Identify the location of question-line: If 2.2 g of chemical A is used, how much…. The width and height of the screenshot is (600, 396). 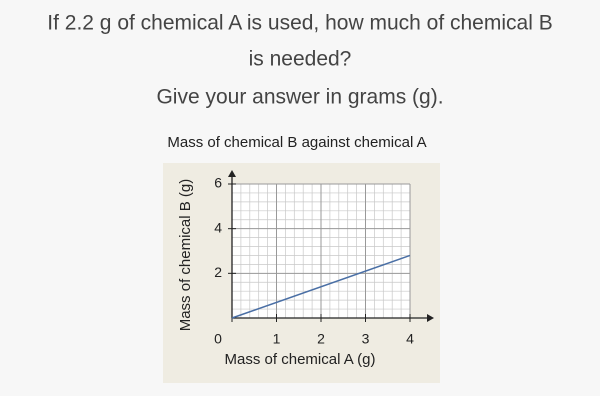
(299, 23).